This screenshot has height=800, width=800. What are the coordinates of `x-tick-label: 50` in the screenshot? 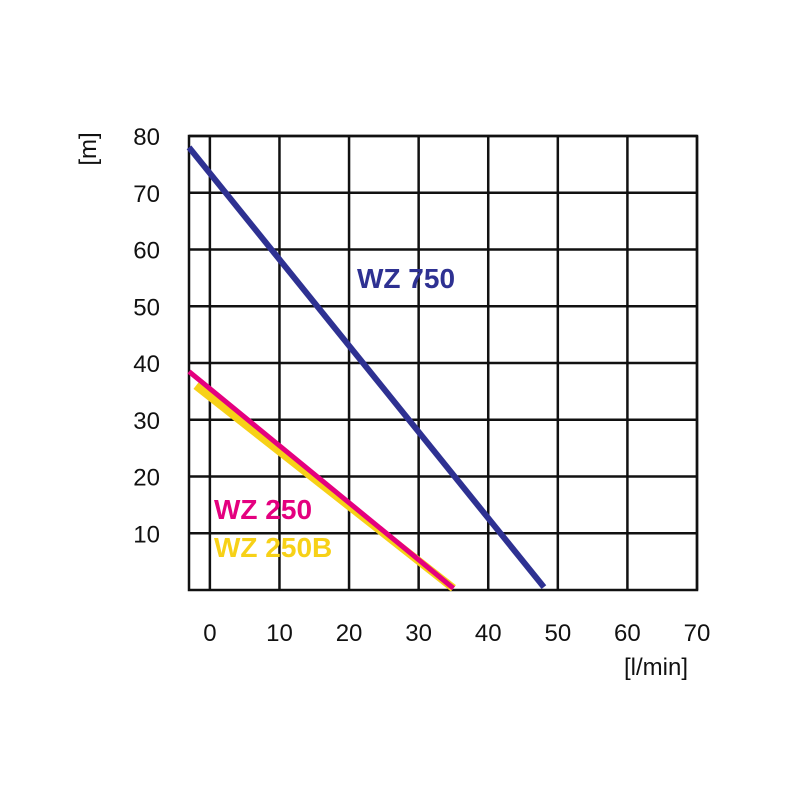 It's located at (557, 633).